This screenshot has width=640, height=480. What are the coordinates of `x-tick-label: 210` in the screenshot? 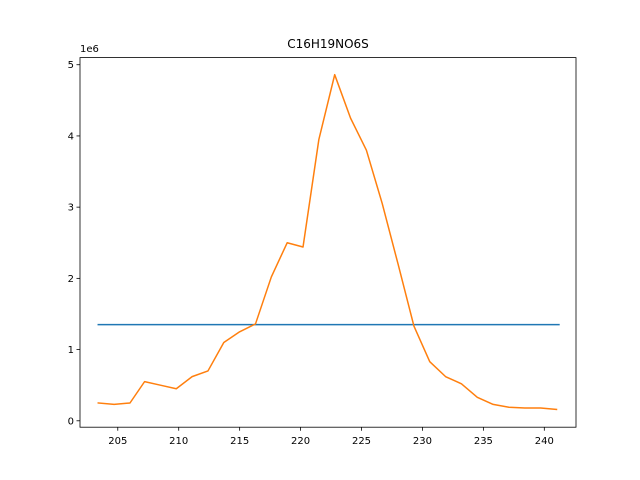 It's located at (178, 441).